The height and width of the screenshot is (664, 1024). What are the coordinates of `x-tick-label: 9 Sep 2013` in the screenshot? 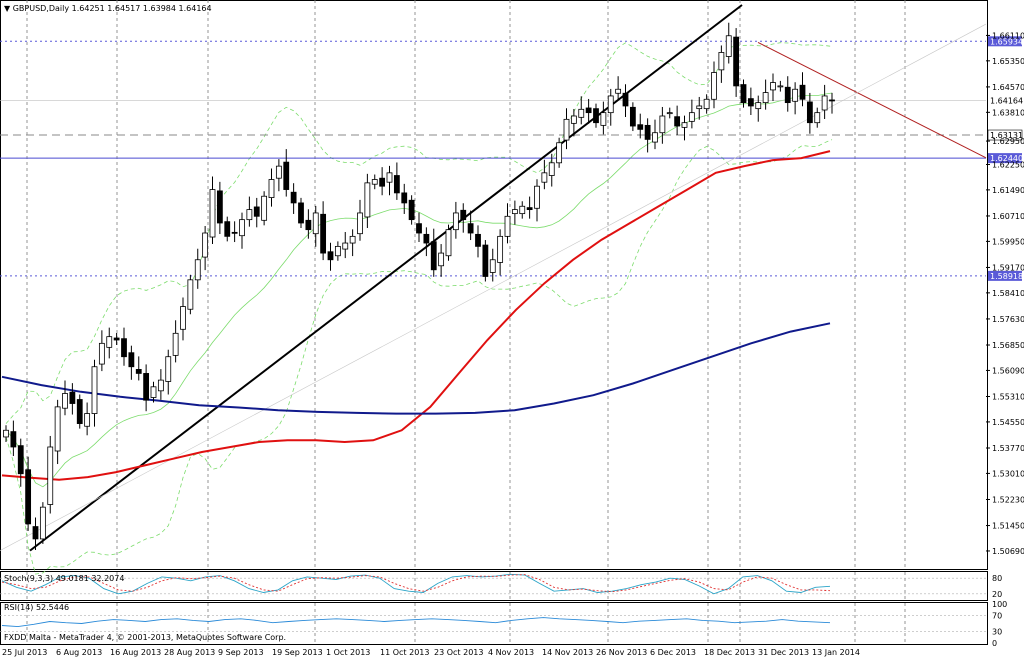 It's located at (241, 652).